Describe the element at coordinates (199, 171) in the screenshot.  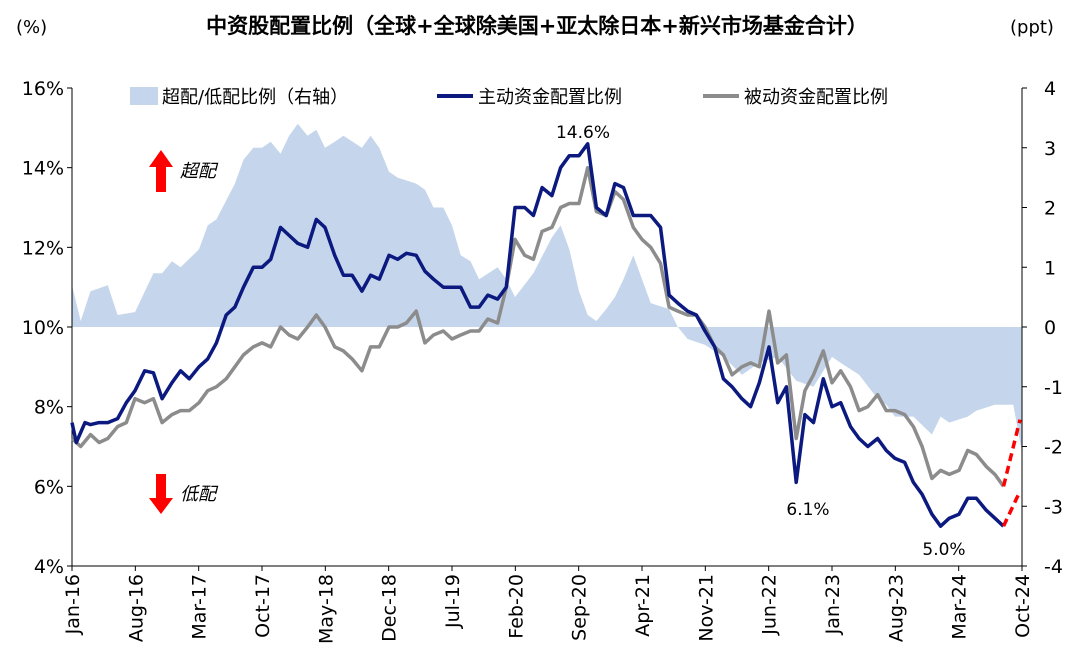
I see `overweight-label: 超配` at that location.